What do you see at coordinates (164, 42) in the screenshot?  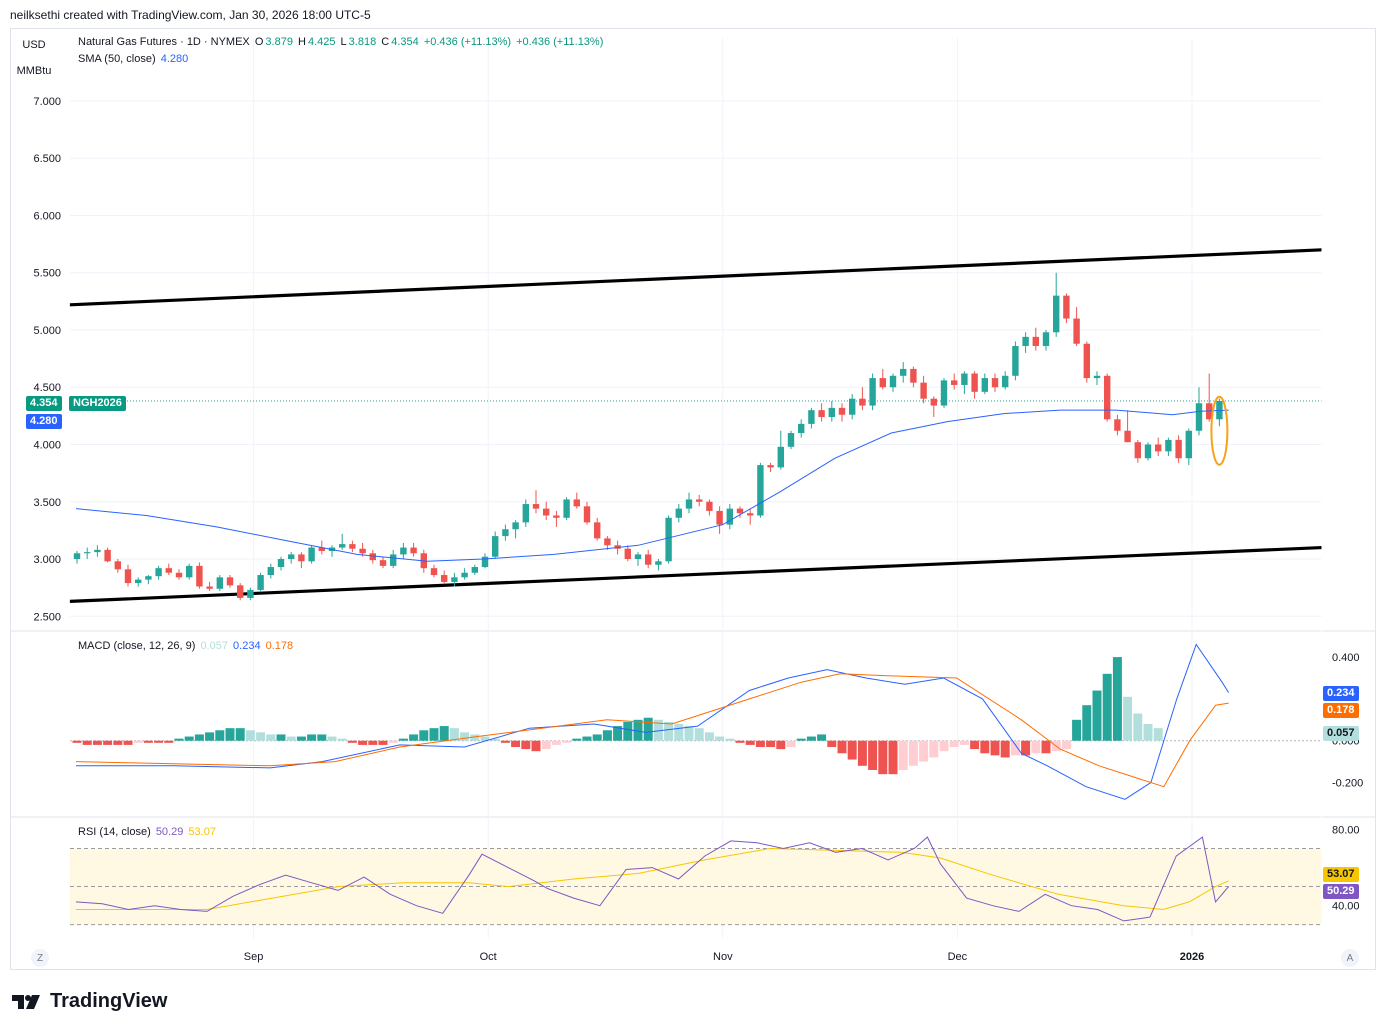 I see `symbol-title: Natural Gas Futures · 1D · NYMEX` at bounding box center [164, 42].